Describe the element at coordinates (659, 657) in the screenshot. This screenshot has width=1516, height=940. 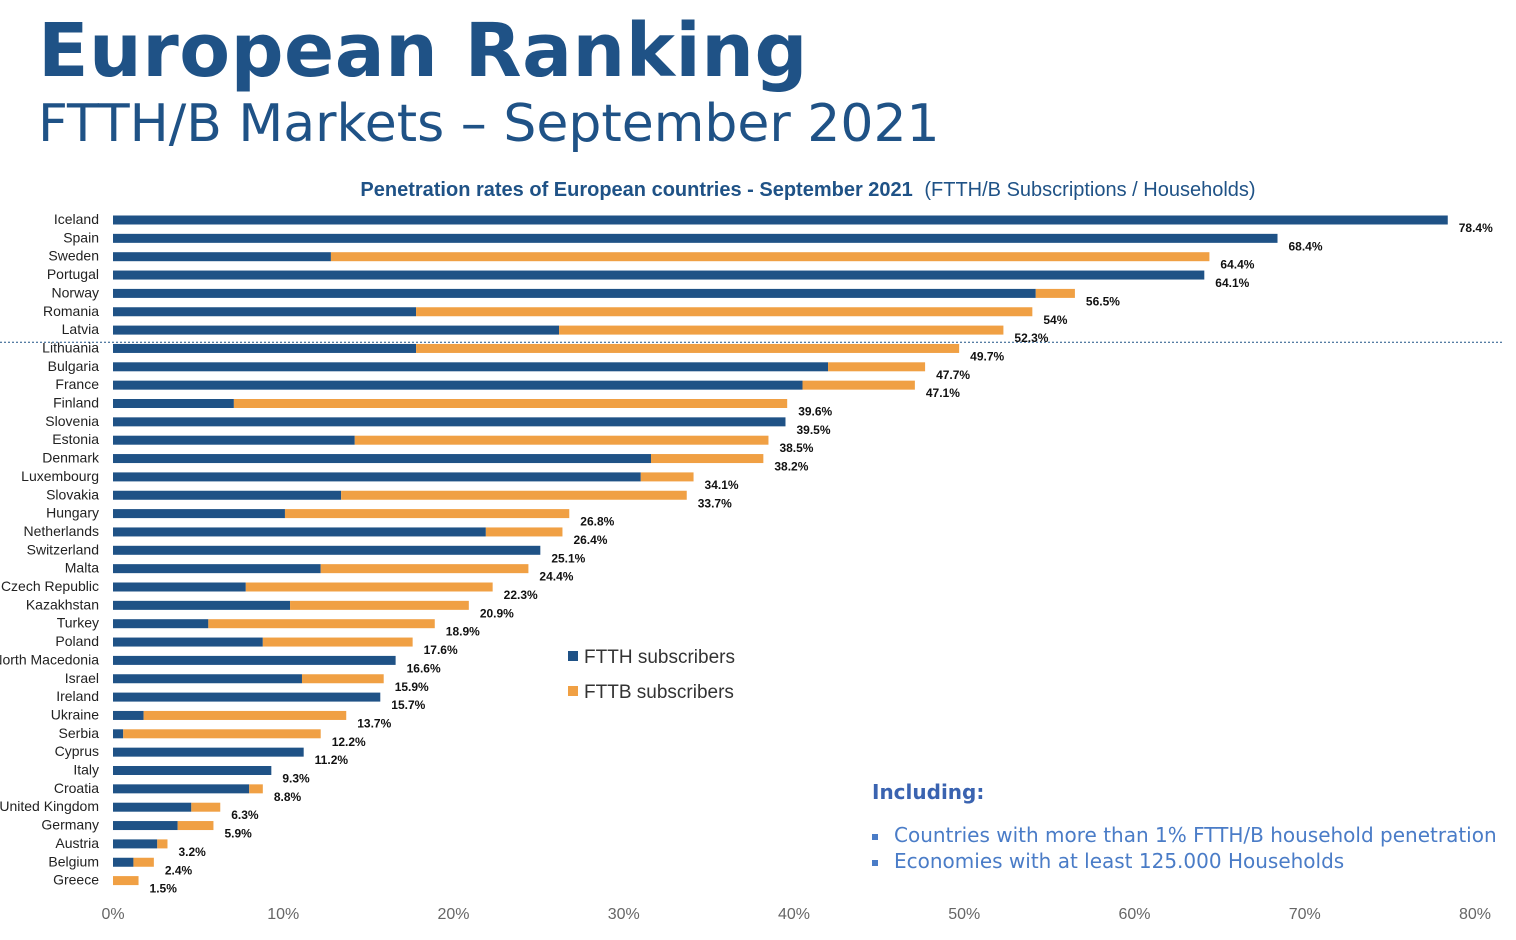
I see `legend-label: FTTH subscribers` at that location.